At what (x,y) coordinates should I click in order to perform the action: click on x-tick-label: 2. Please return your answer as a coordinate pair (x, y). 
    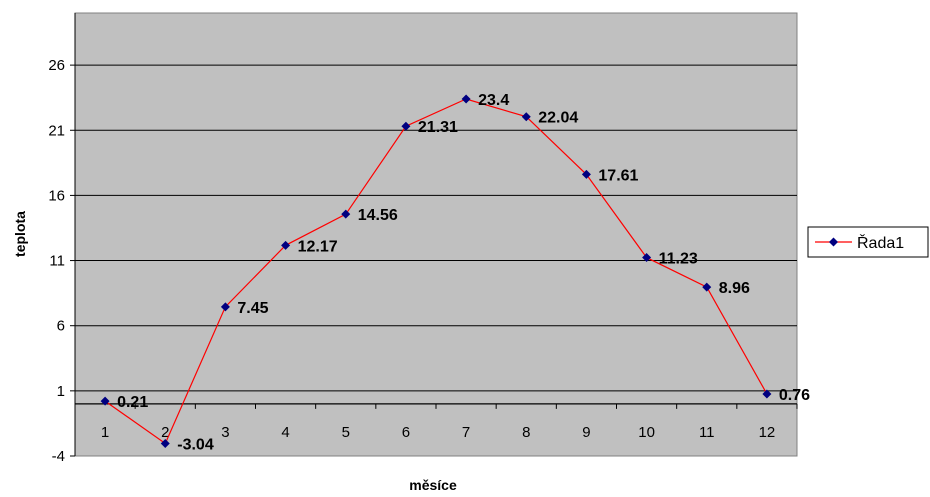
    Looking at the image, I should click on (165, 432).